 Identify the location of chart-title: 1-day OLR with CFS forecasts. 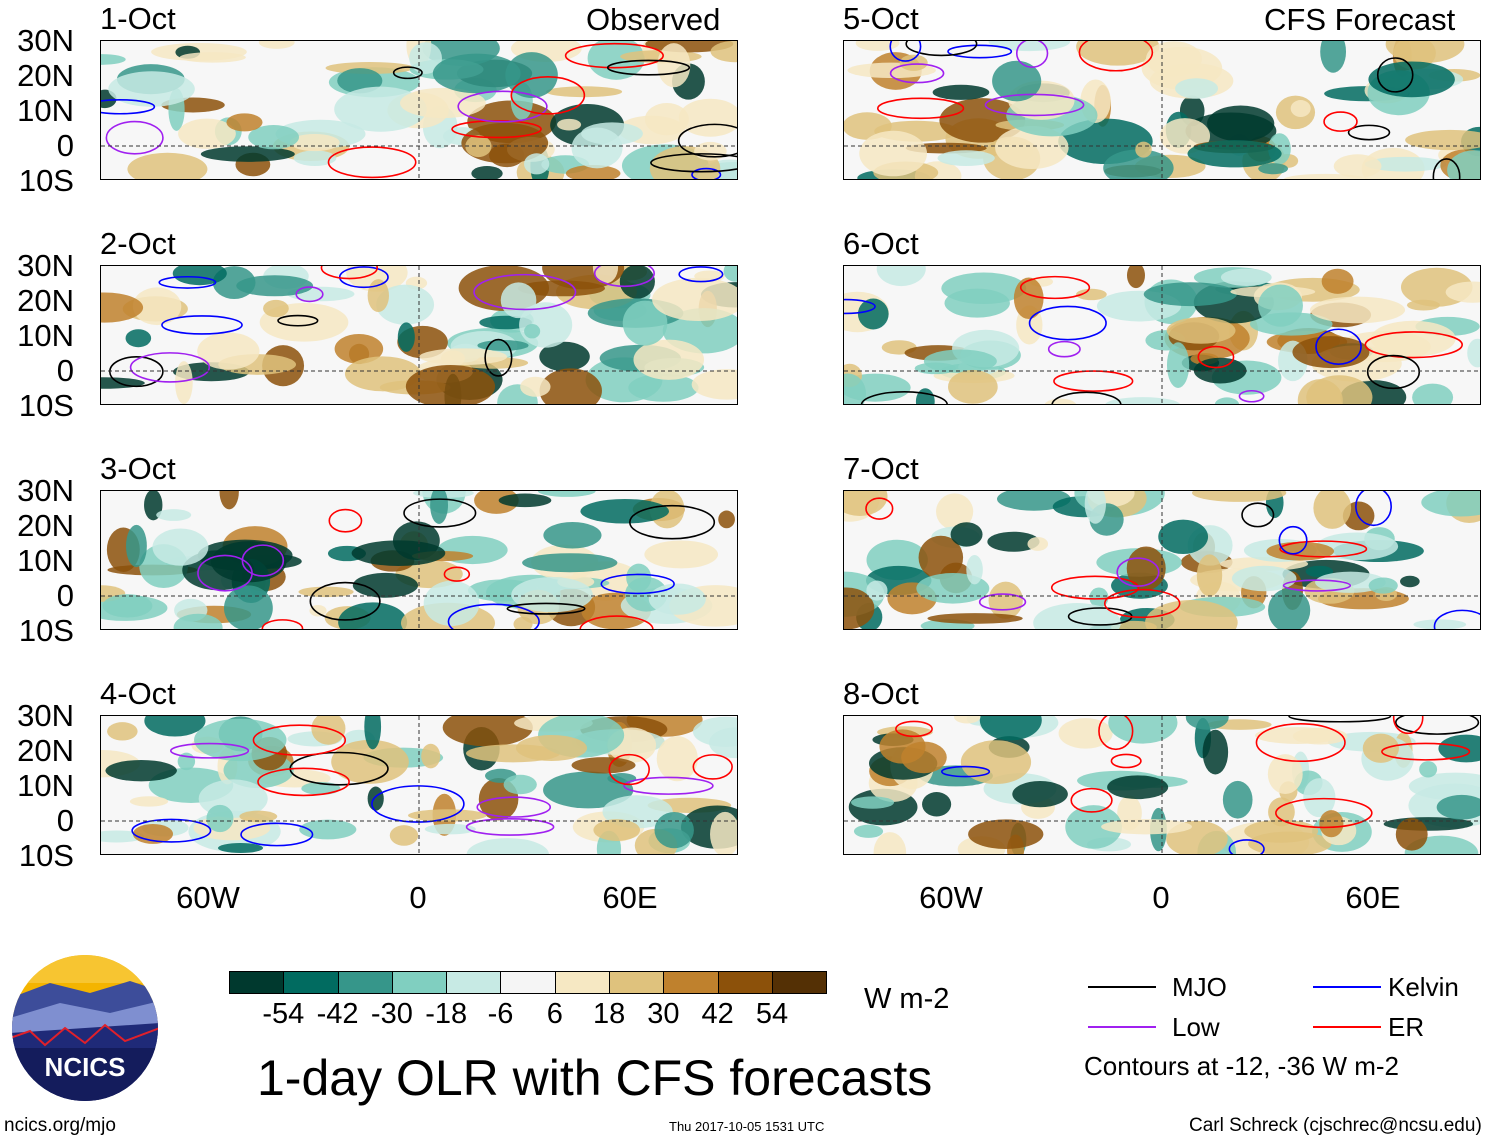
(595, 1078).